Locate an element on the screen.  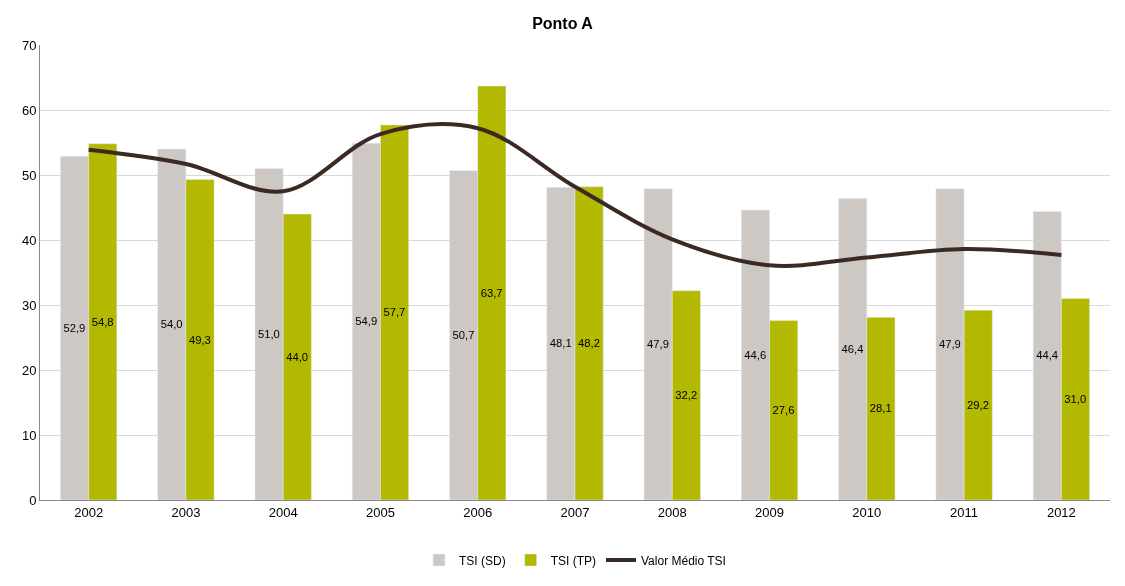
x-tick-label: 2010 is located at coordinates (867, 512).